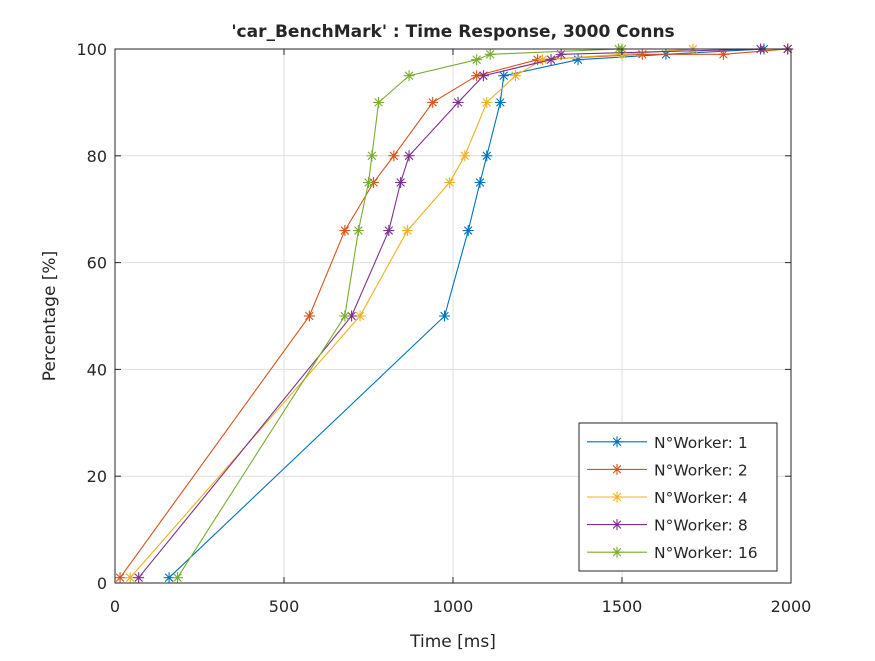 This screenshot has width=875, height=661. I want to click on y-tick-label: 40, so click(97, 369).